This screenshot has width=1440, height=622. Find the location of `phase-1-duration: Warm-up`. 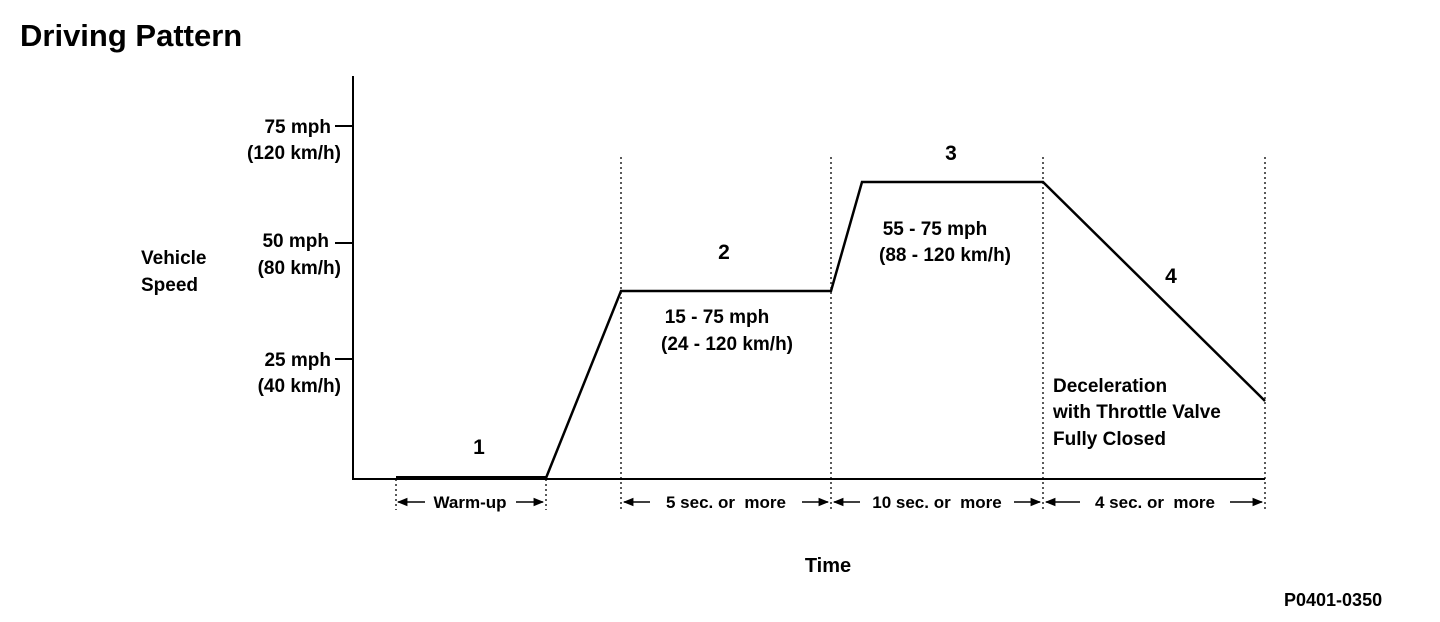

phase-1-duration: Warm-up is located at coordinates (469, 502).